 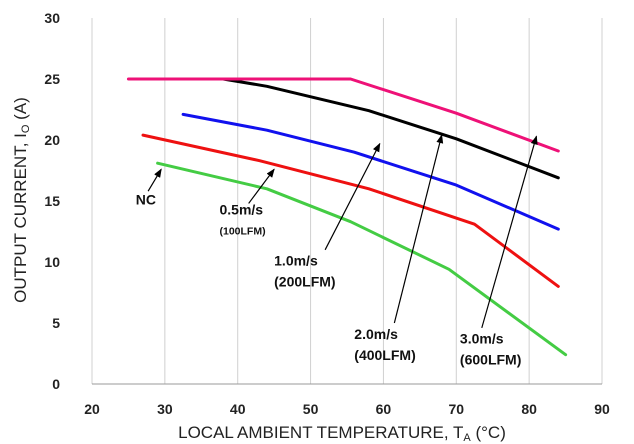 What do you see at coordinates (165, 409) in the screenshot?
I see `x-tick-label-1: 30` at bounding box center [165, 409].